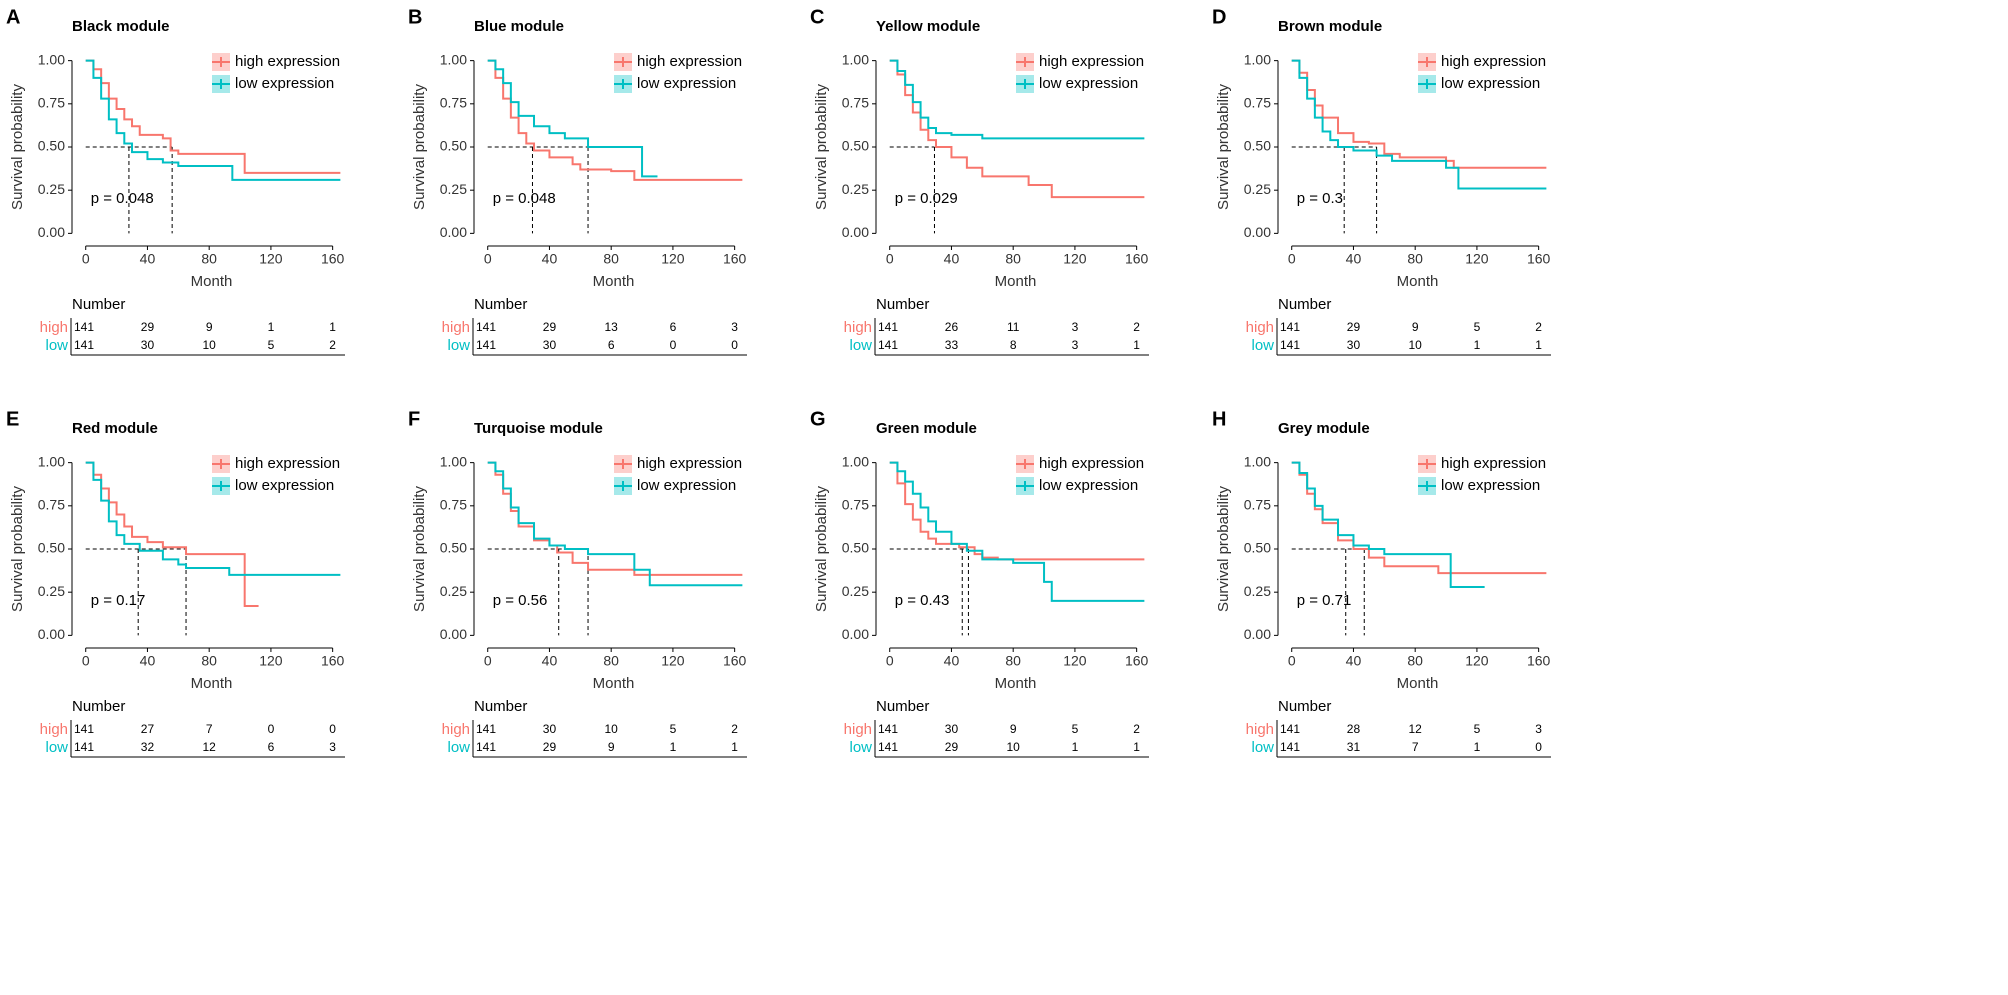  What do you see at coordinates (1013, 345) in the screenshot?
I see `risk-count: 8` at bounding box center [1013, 345].